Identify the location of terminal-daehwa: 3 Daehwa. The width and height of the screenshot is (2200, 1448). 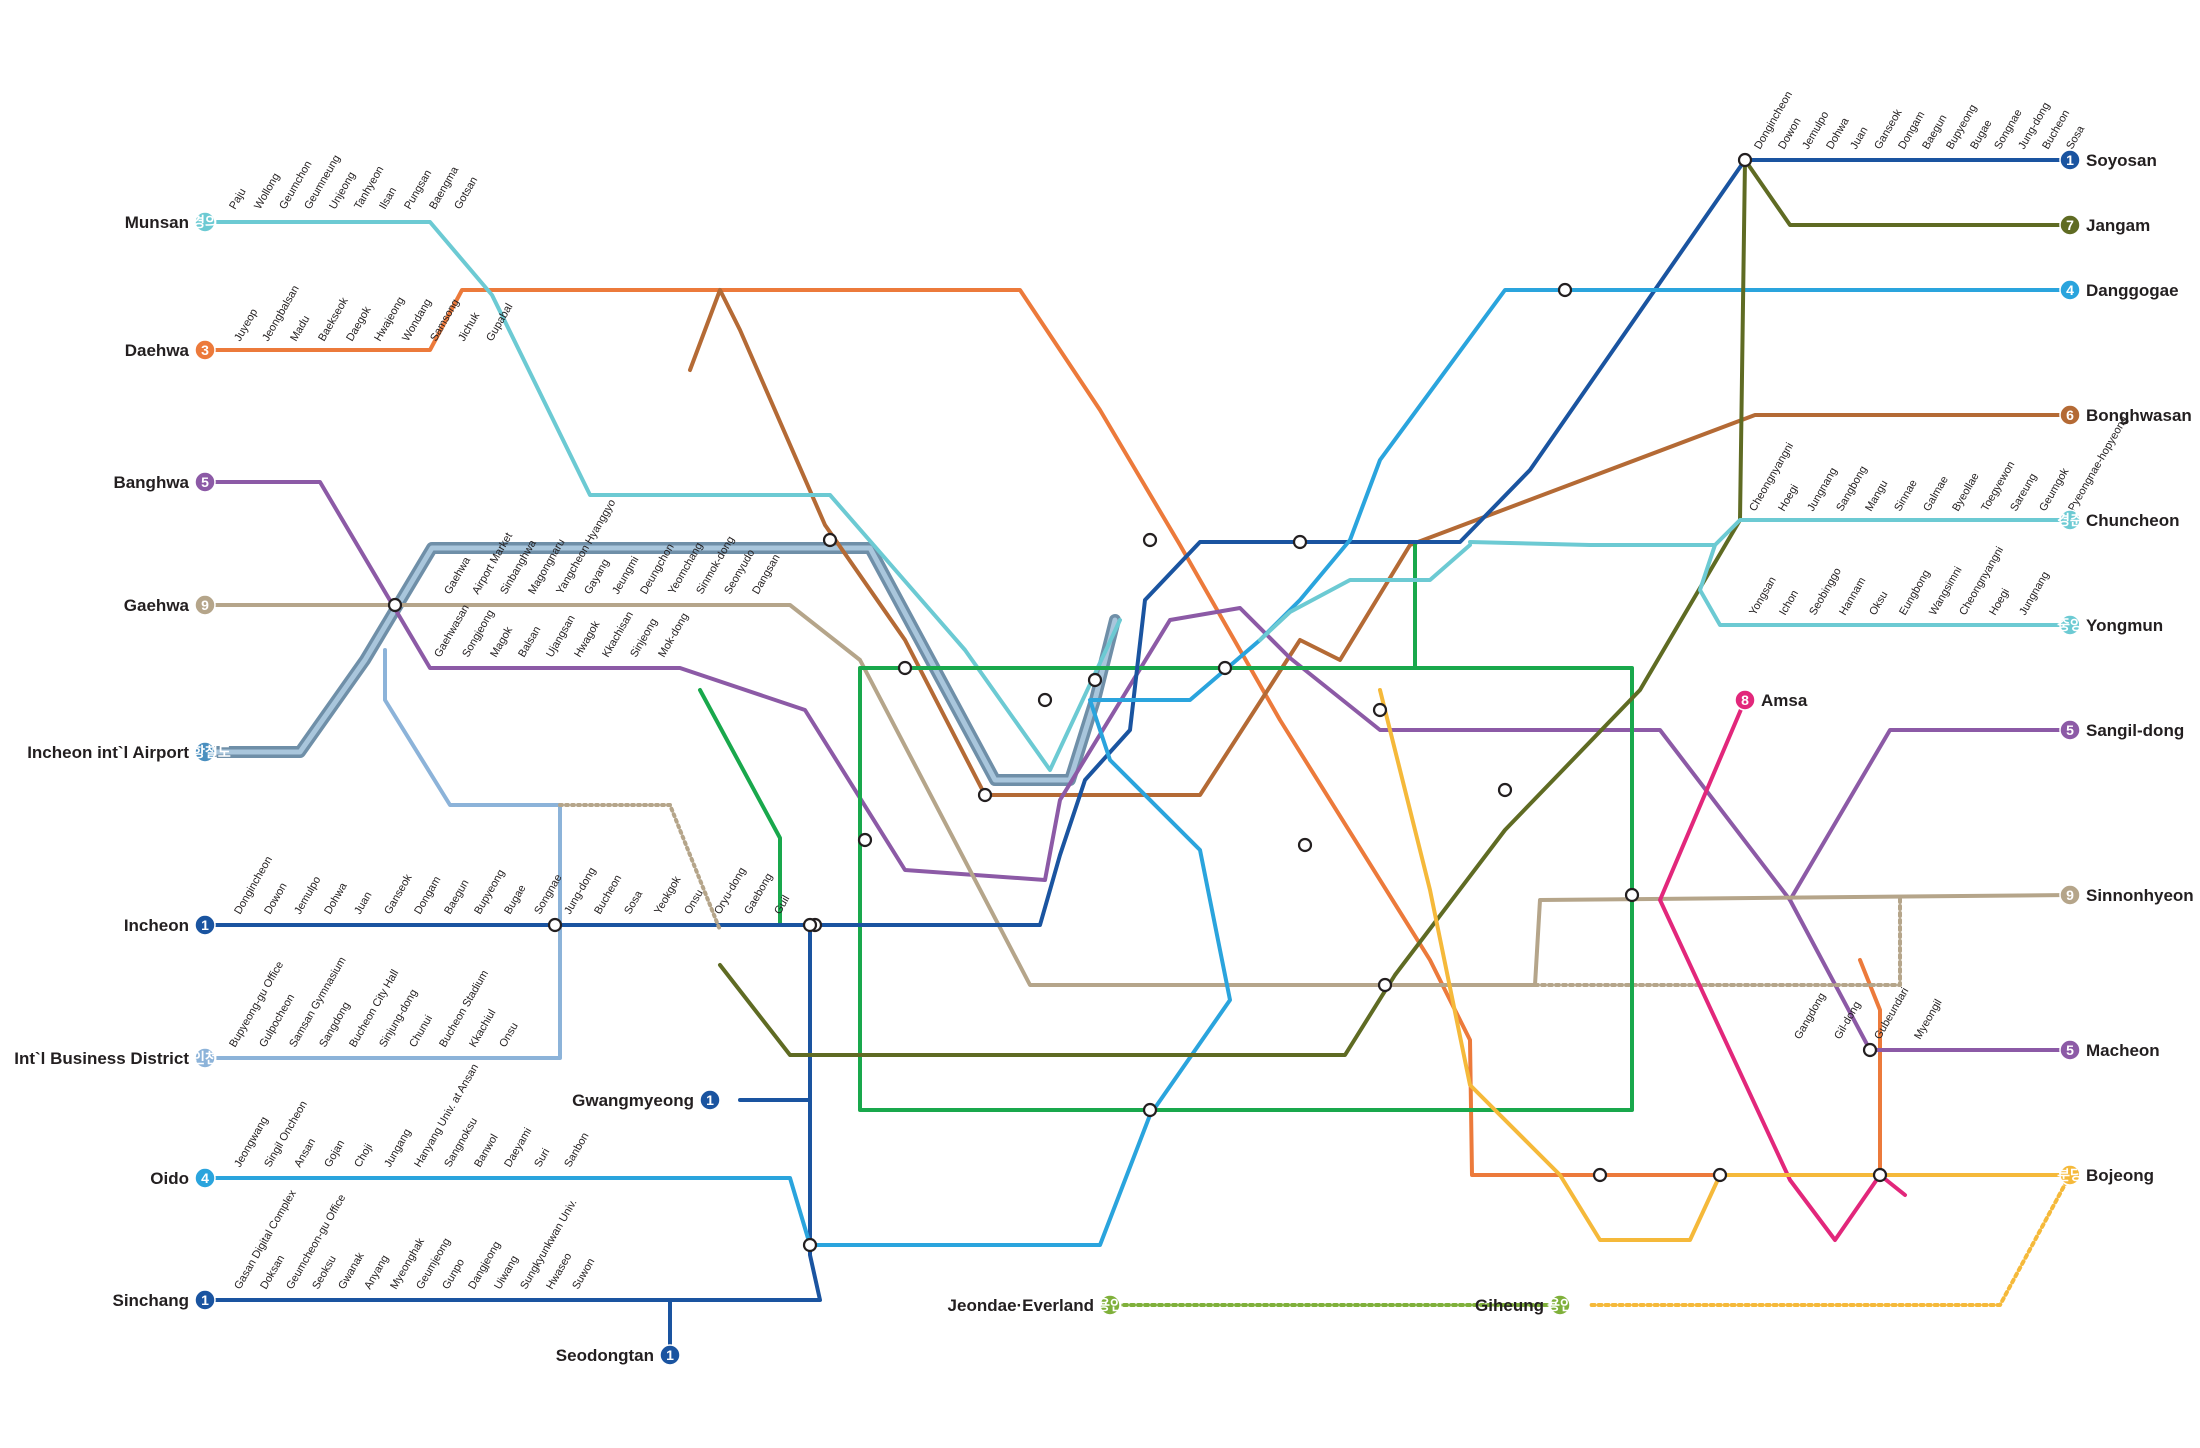
(170, 350).